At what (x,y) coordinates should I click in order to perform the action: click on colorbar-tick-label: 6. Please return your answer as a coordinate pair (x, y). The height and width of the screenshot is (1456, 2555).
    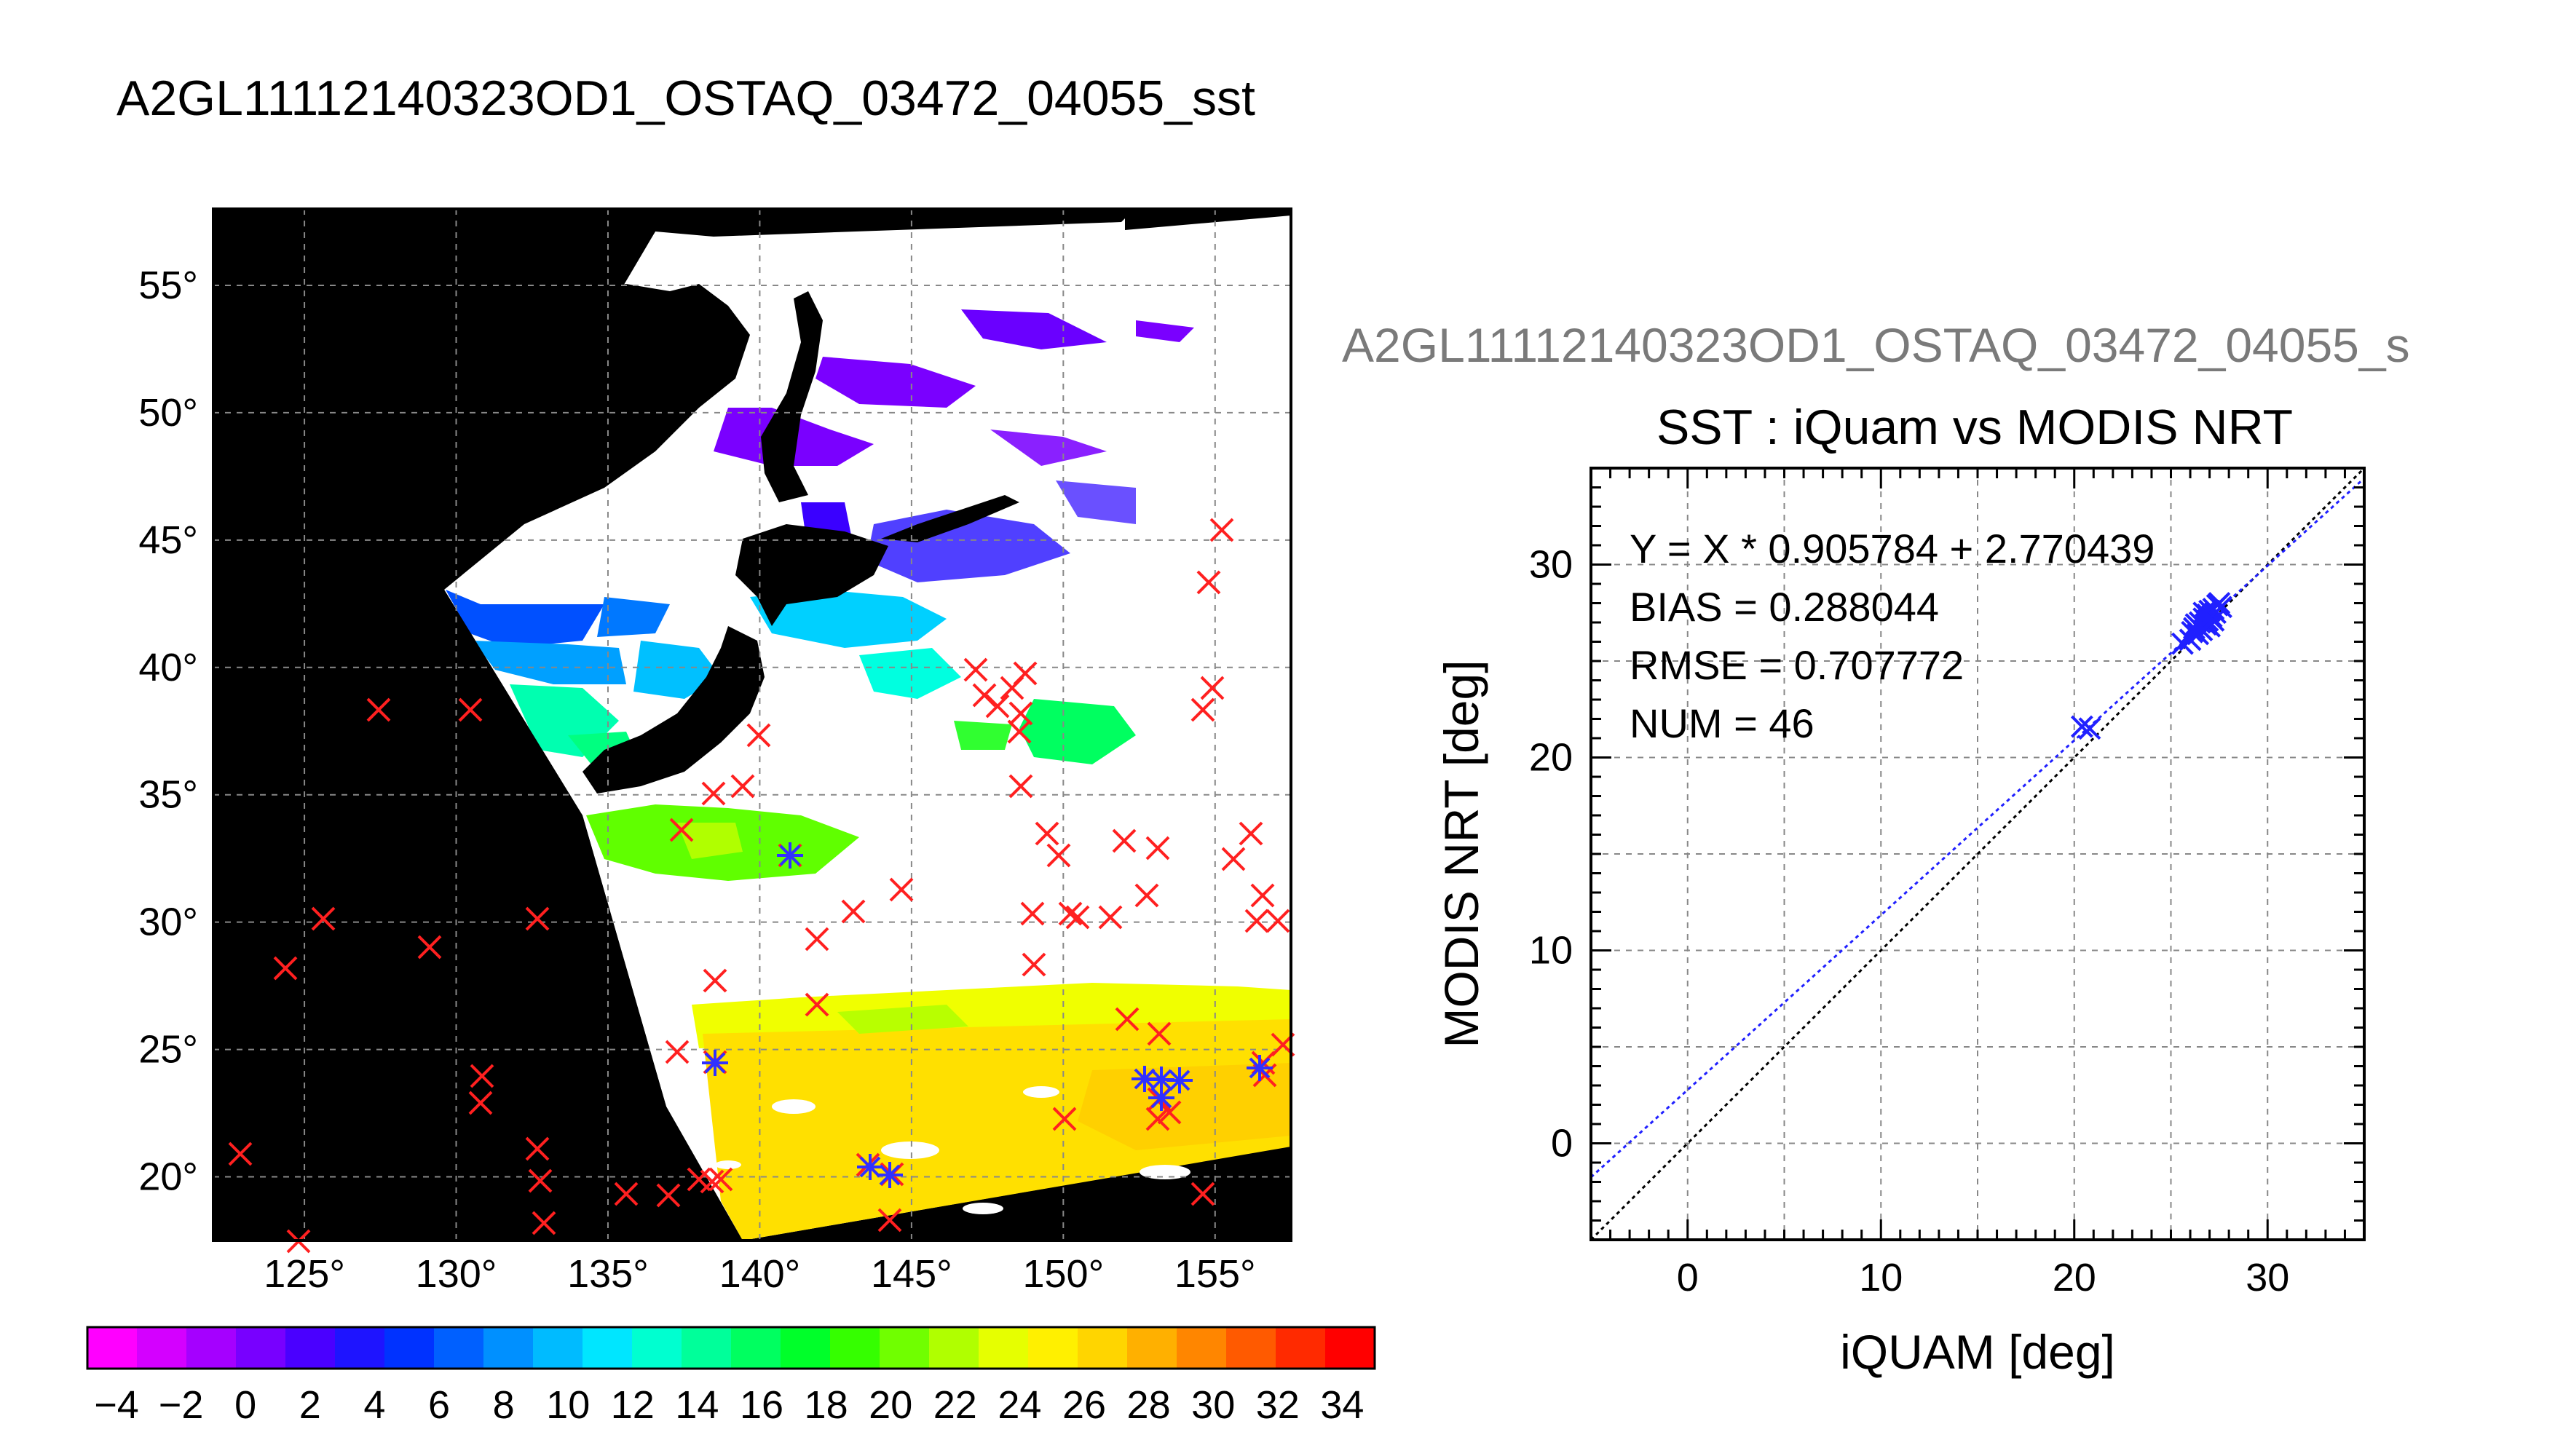
    Looking at the image, I should click on (439, 1405).